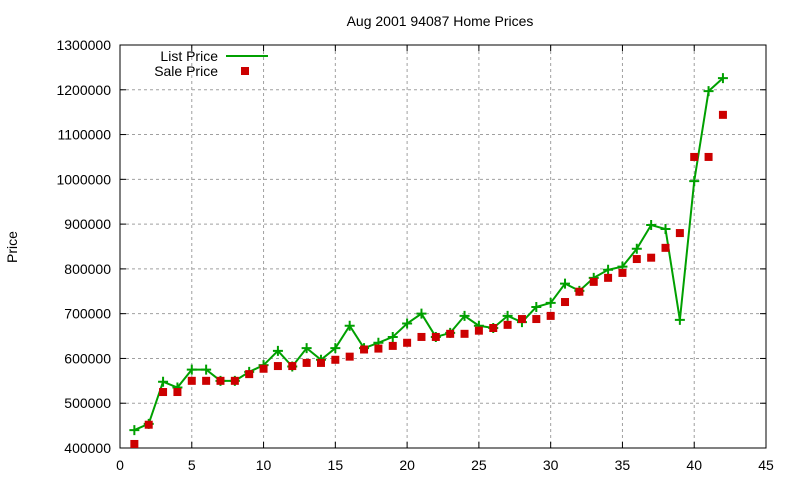 The height and width of the screenshot is (480, 800). I want to click on y-tick-label: 1300000, so click(83, 45).